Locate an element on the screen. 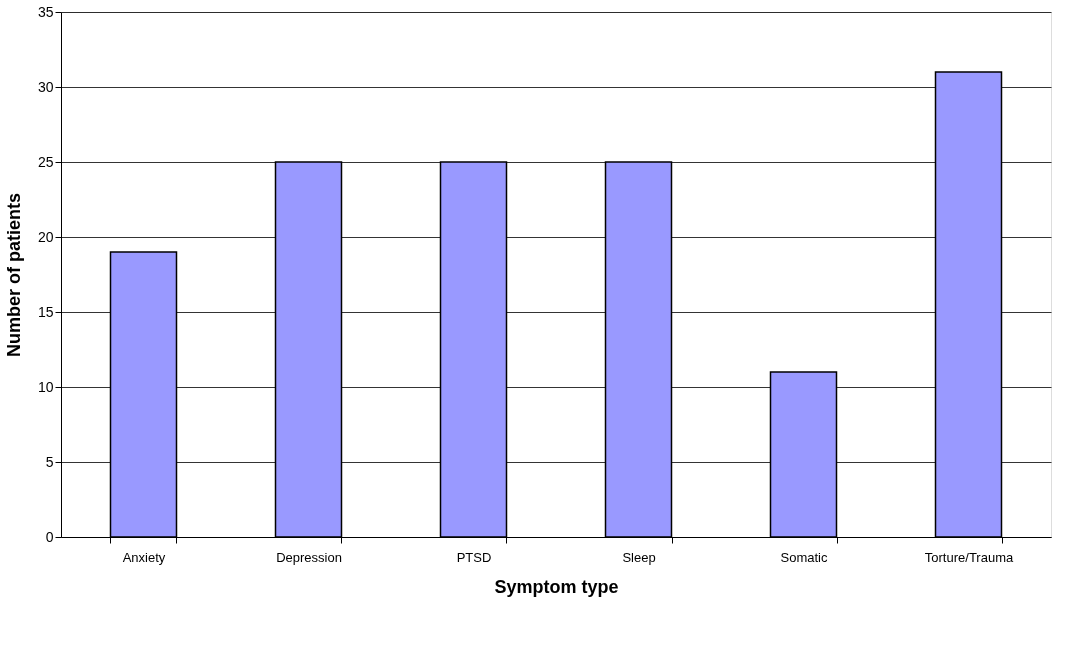 This screenshot has height=646, width=1091. x-tick-label: Depression is located at coordinates (309, 557).